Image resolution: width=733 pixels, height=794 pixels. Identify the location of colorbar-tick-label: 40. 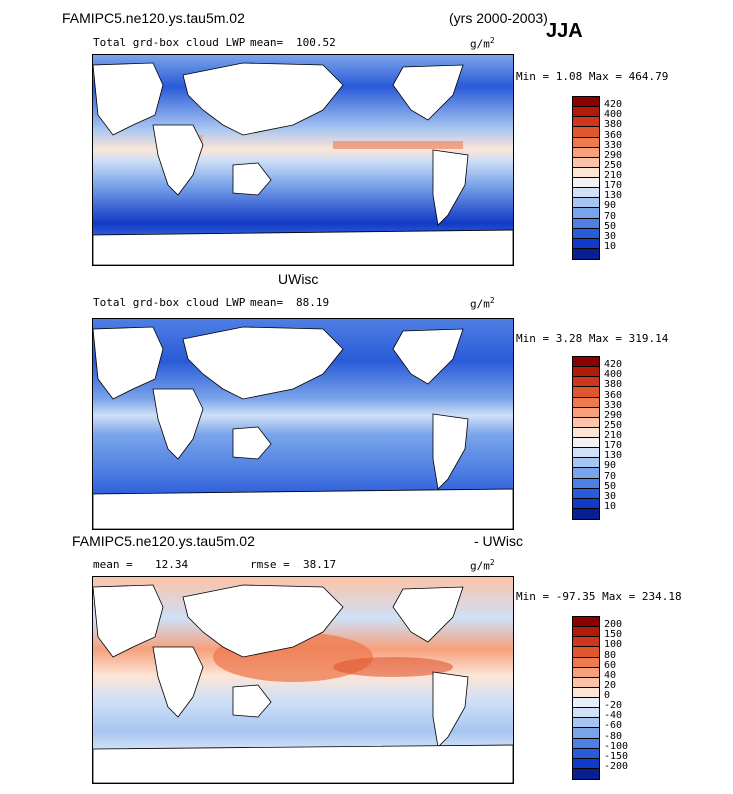
(610, 675).